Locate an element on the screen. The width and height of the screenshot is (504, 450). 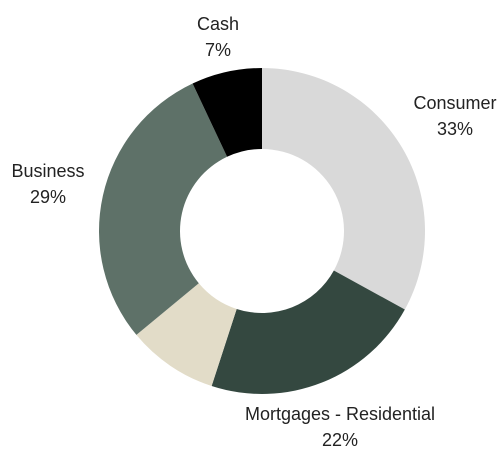
segment-value-label: 22% is located at coordinates (340, 440).